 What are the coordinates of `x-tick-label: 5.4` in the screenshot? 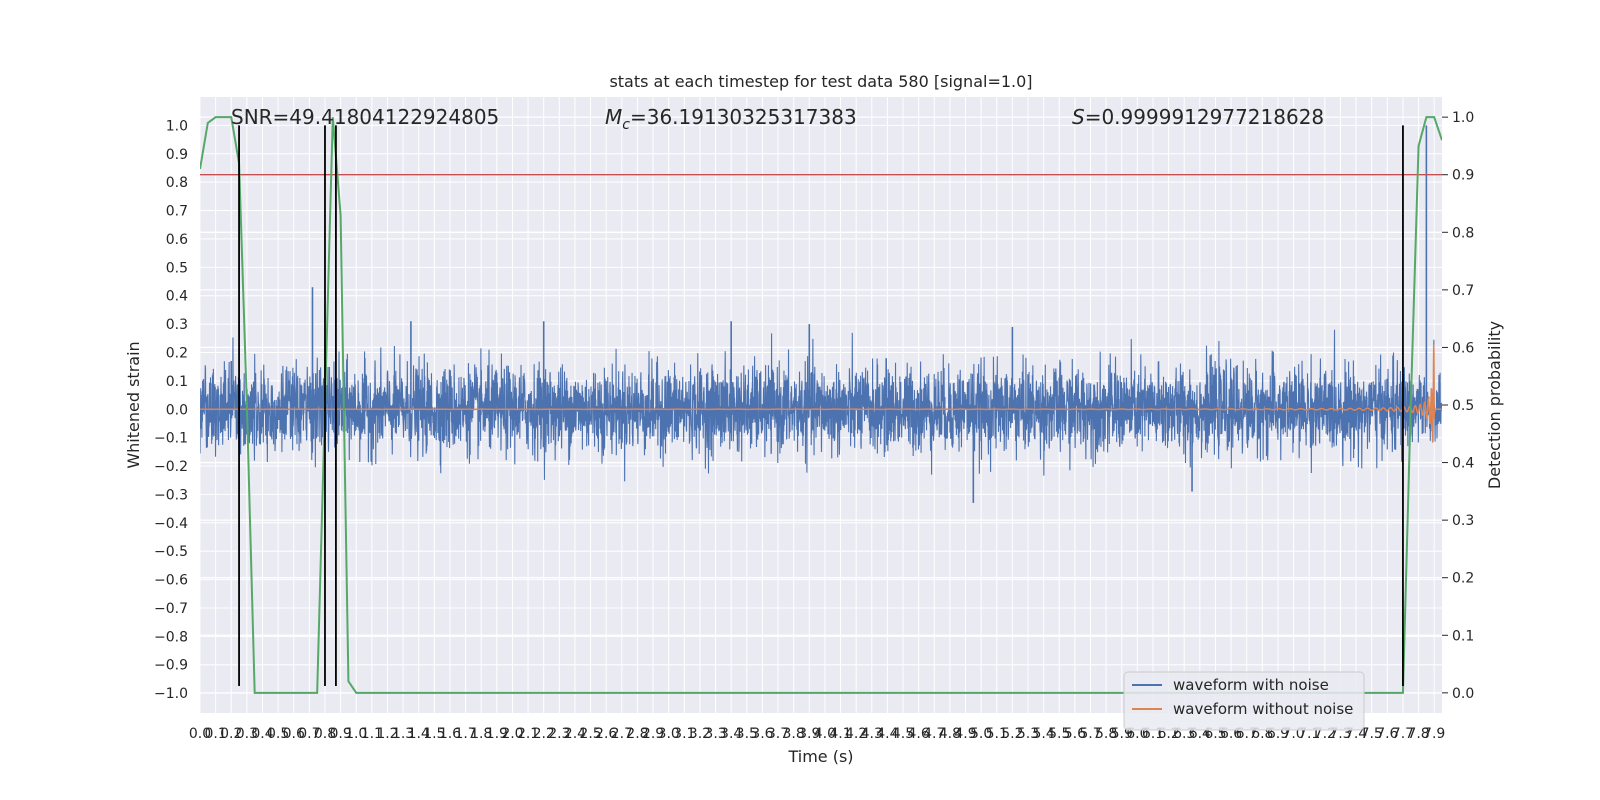 It's located at (1043, 734).